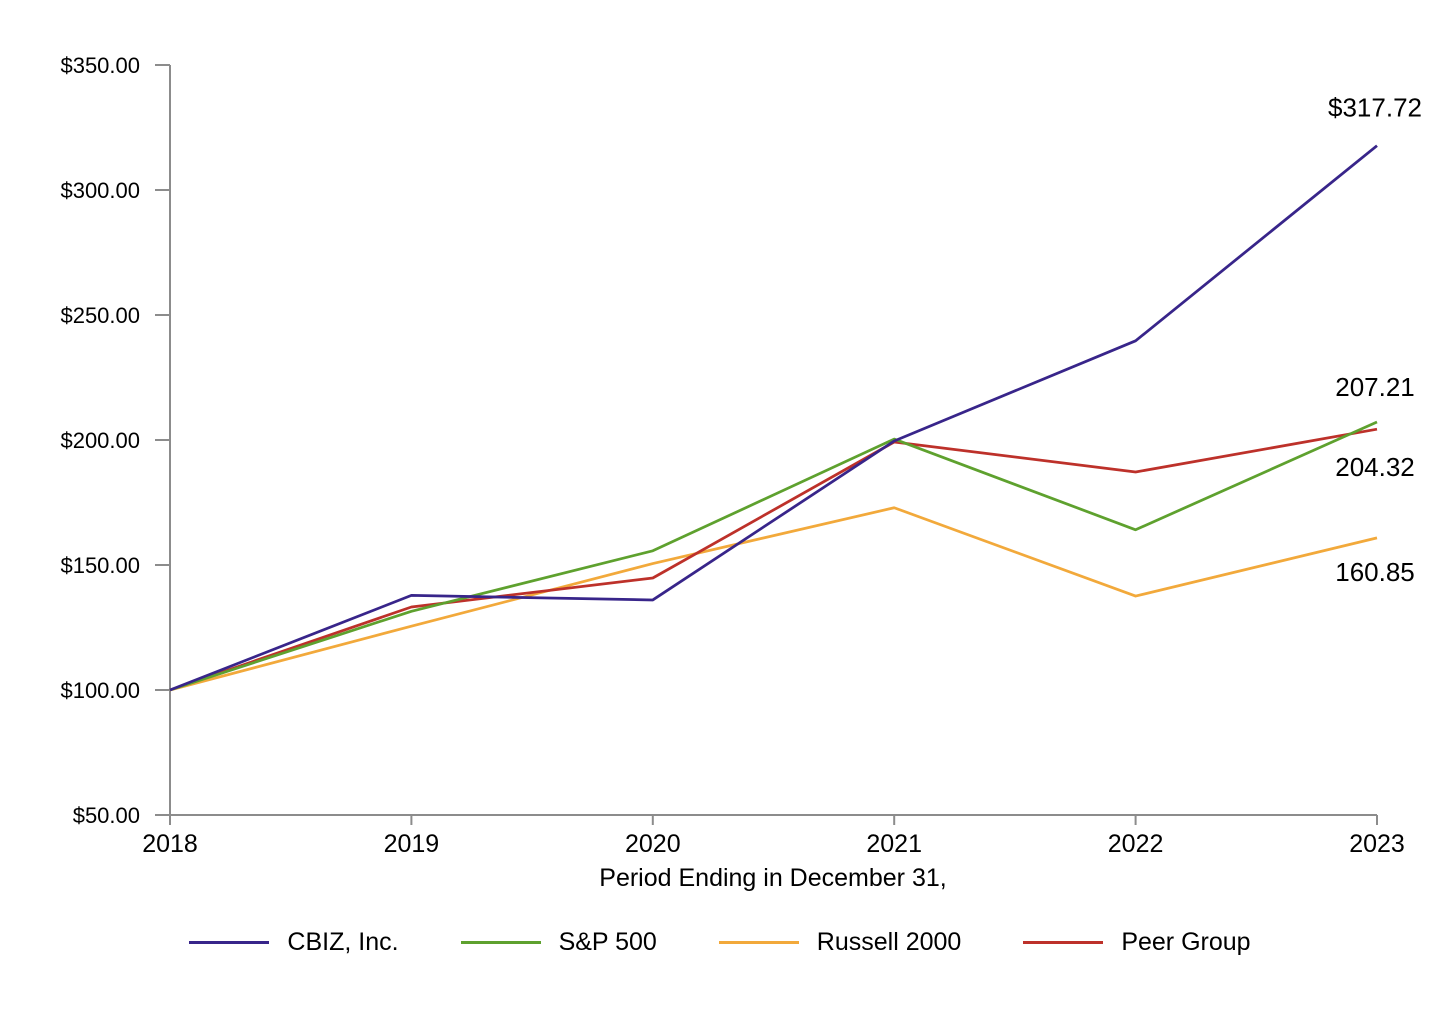 This screenshot has width=1440, height=1036. Describe the element at coordinates (1377, 844) in the screenshot. I see `x-tick-label: 2023` at that location.